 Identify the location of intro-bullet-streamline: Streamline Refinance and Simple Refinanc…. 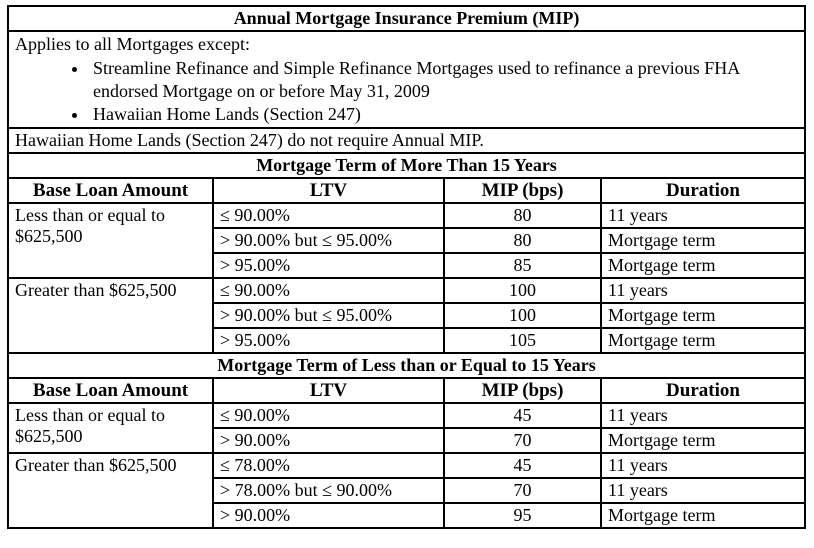
(441, 80).